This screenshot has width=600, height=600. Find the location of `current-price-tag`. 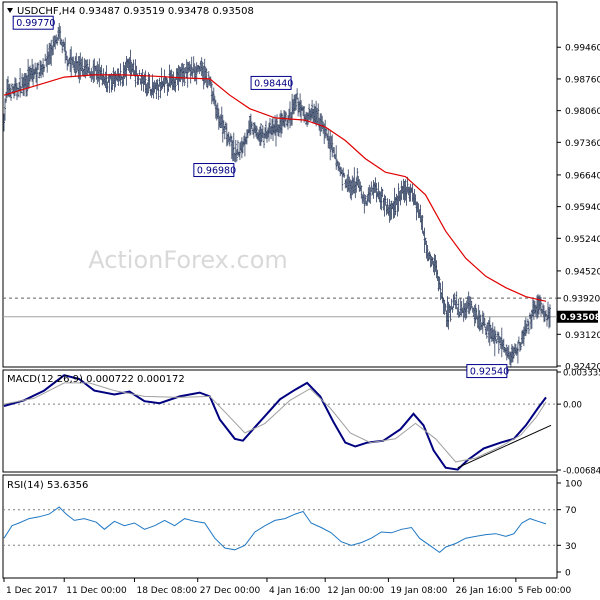

current-price-tag is located at coordinates (577, 316).